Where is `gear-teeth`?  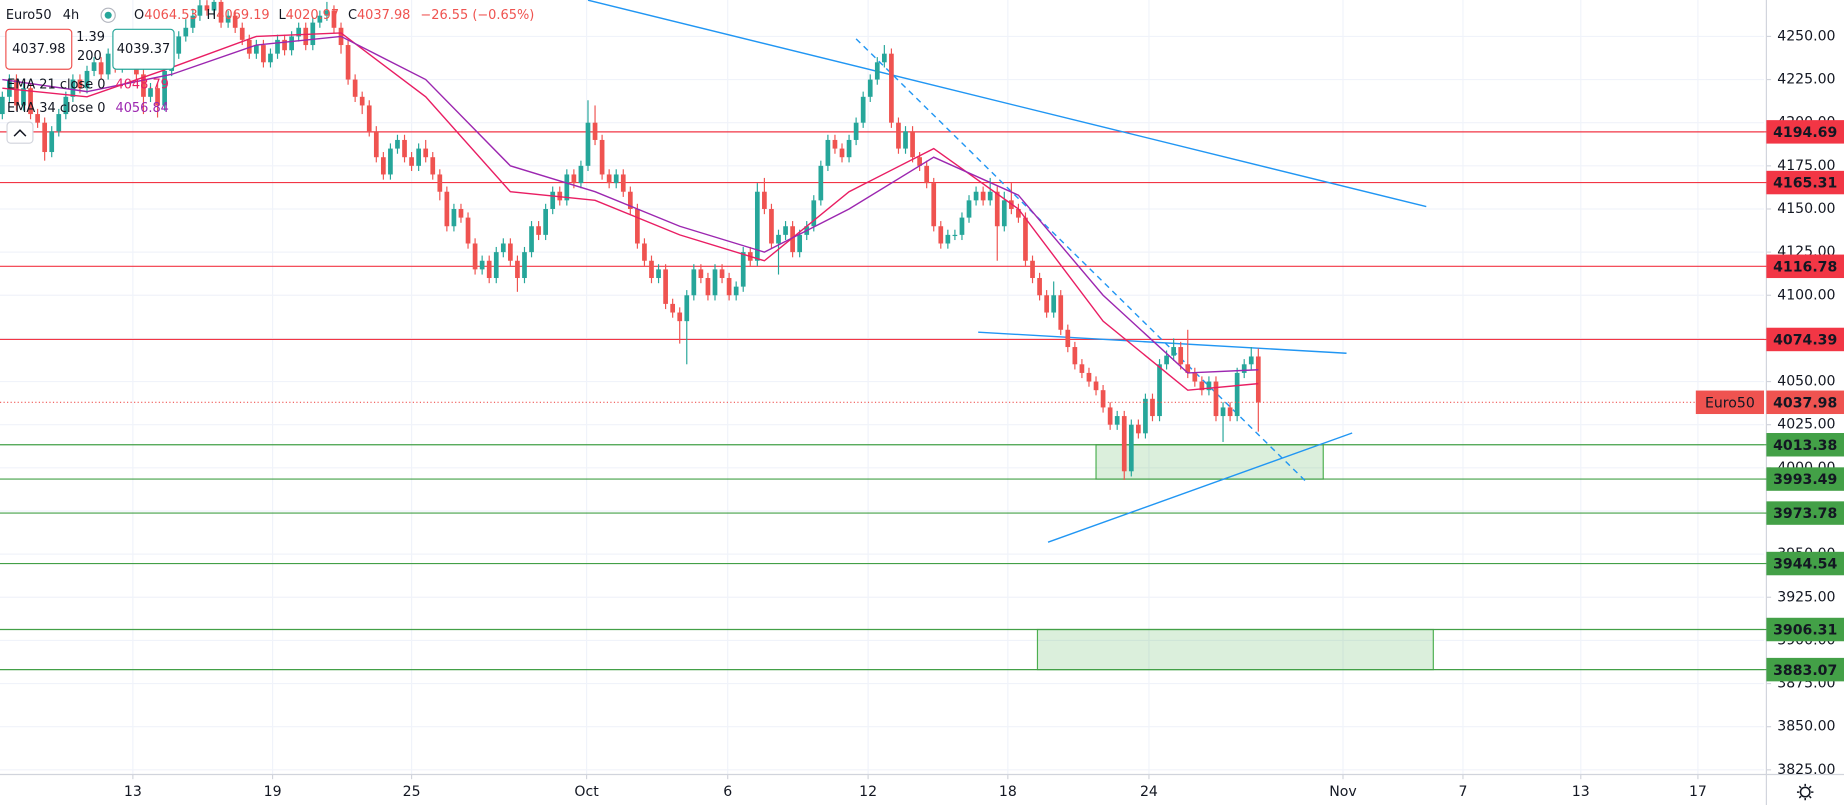
gear-teeth is located at coordinates (1805, 792).